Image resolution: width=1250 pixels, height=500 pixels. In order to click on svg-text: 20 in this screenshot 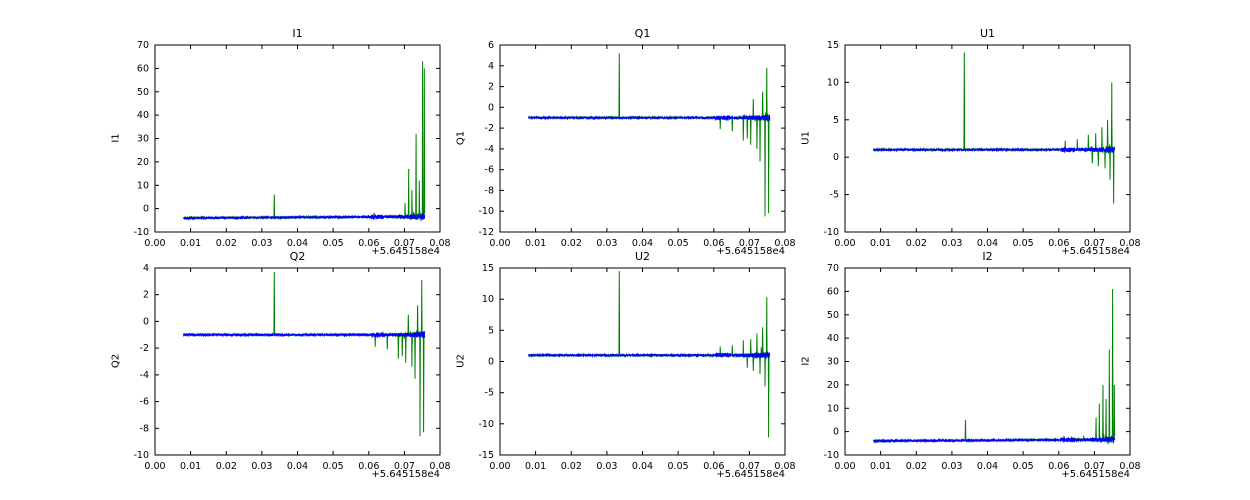, I will do `click(833, 385)`.